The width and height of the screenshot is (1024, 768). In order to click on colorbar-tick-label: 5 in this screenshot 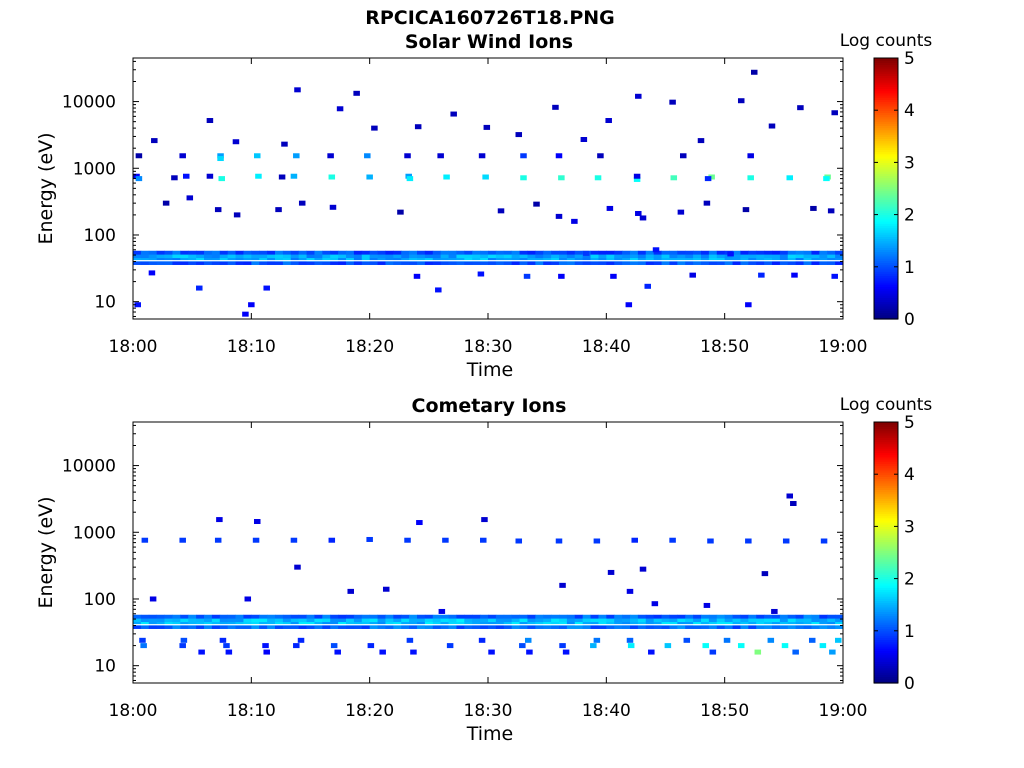, I will do `click(909, 59)`.